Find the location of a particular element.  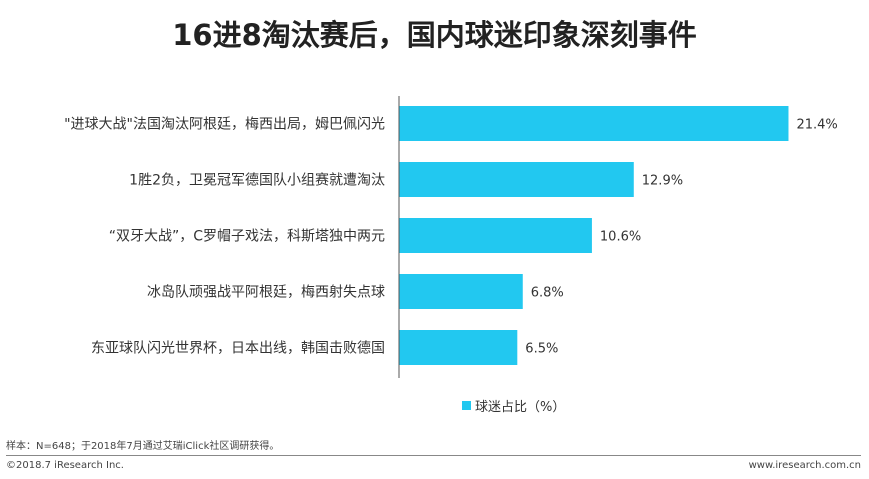

category-label: 冰岛队顽强战平阿根廷，梅西射失点球 is located at coordinates (266, 293).